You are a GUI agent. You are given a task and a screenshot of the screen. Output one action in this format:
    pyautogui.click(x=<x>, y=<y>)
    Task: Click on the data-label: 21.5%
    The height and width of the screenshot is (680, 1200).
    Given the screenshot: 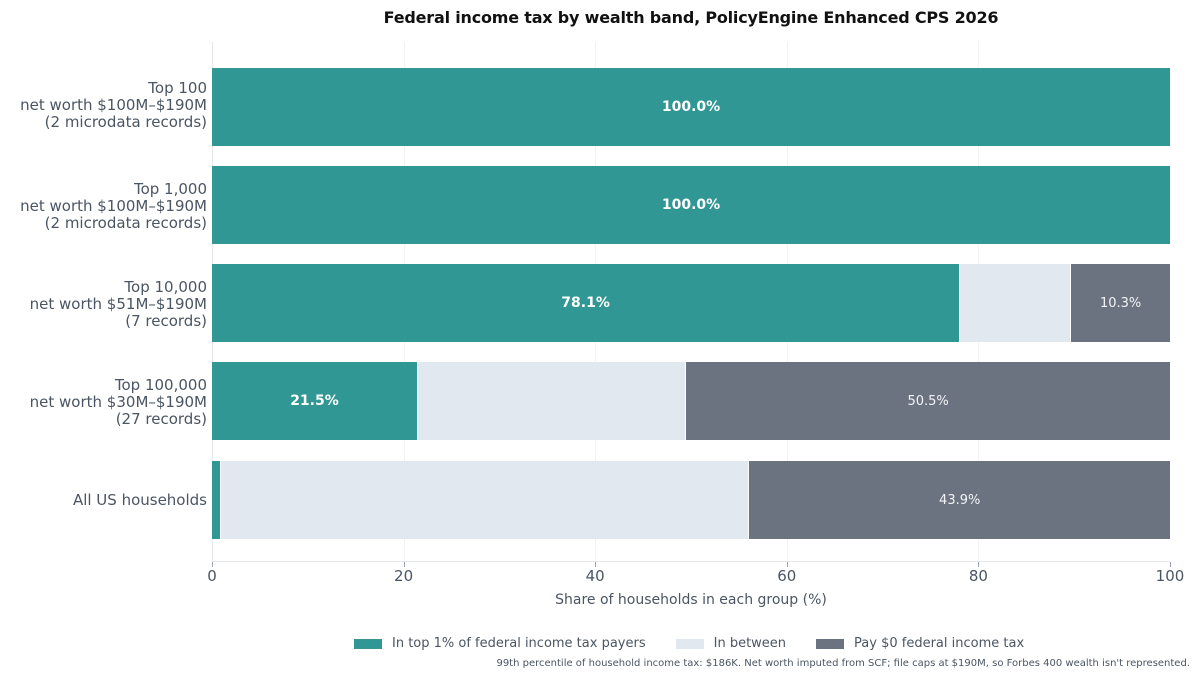 What is the action you would take?
    pyautogui.click(x=314, y=401)
    